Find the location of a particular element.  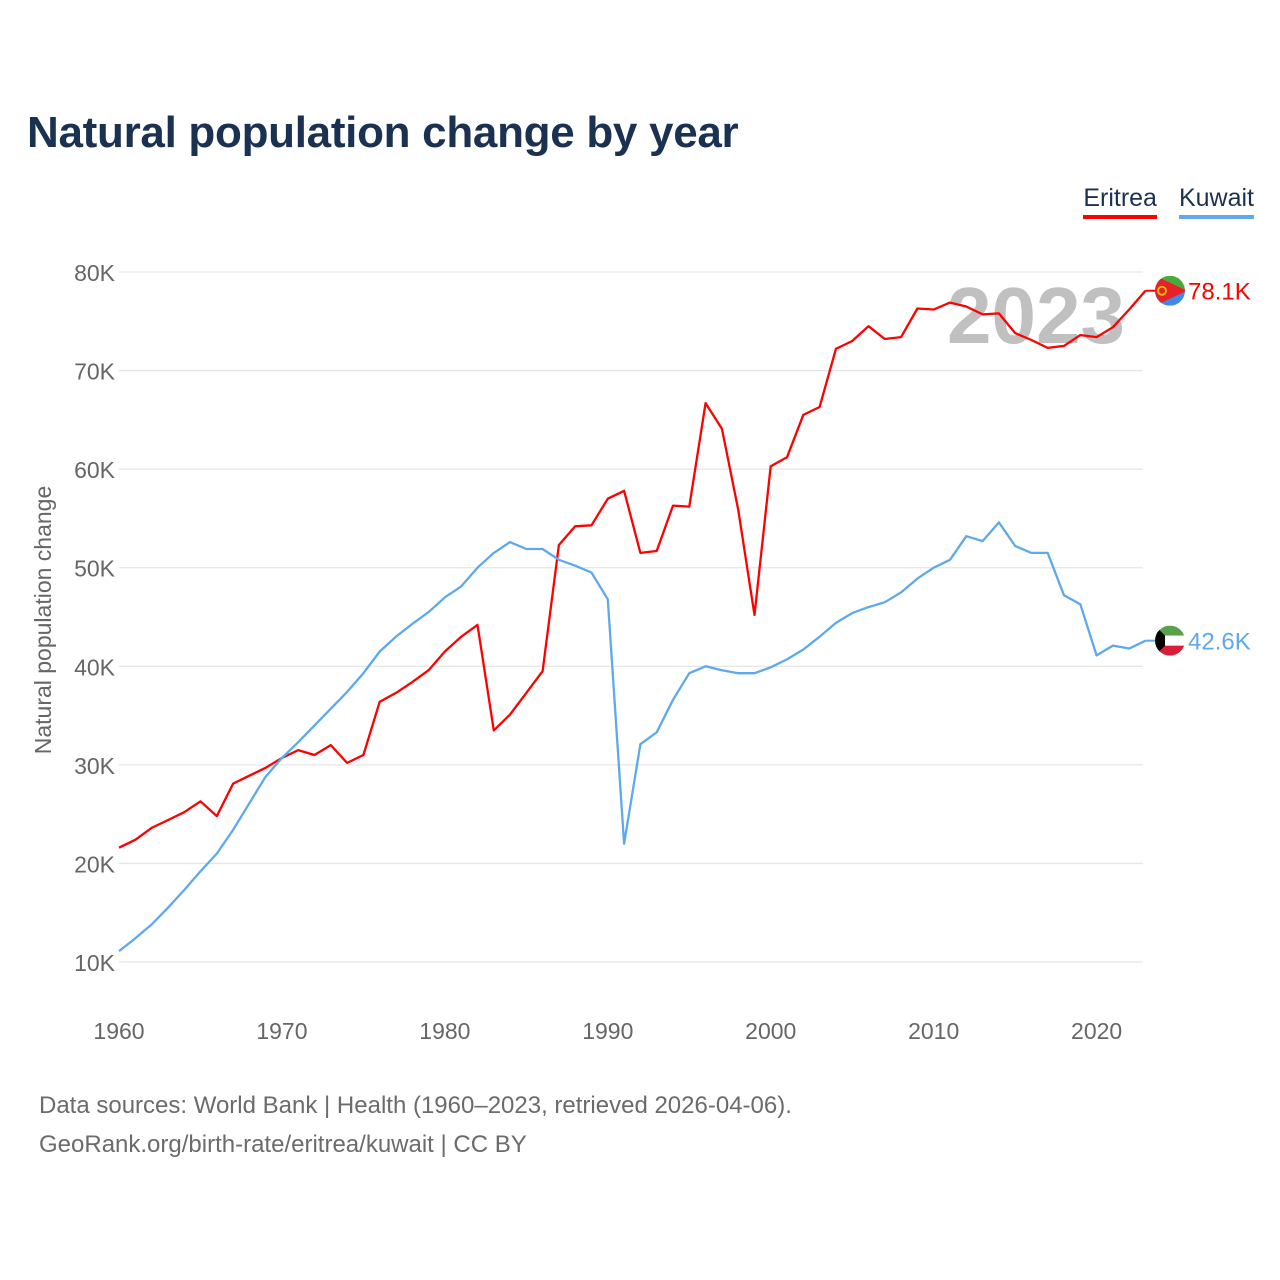

legend: Eritrea Kuwait is located at coordinates (1168, 201).